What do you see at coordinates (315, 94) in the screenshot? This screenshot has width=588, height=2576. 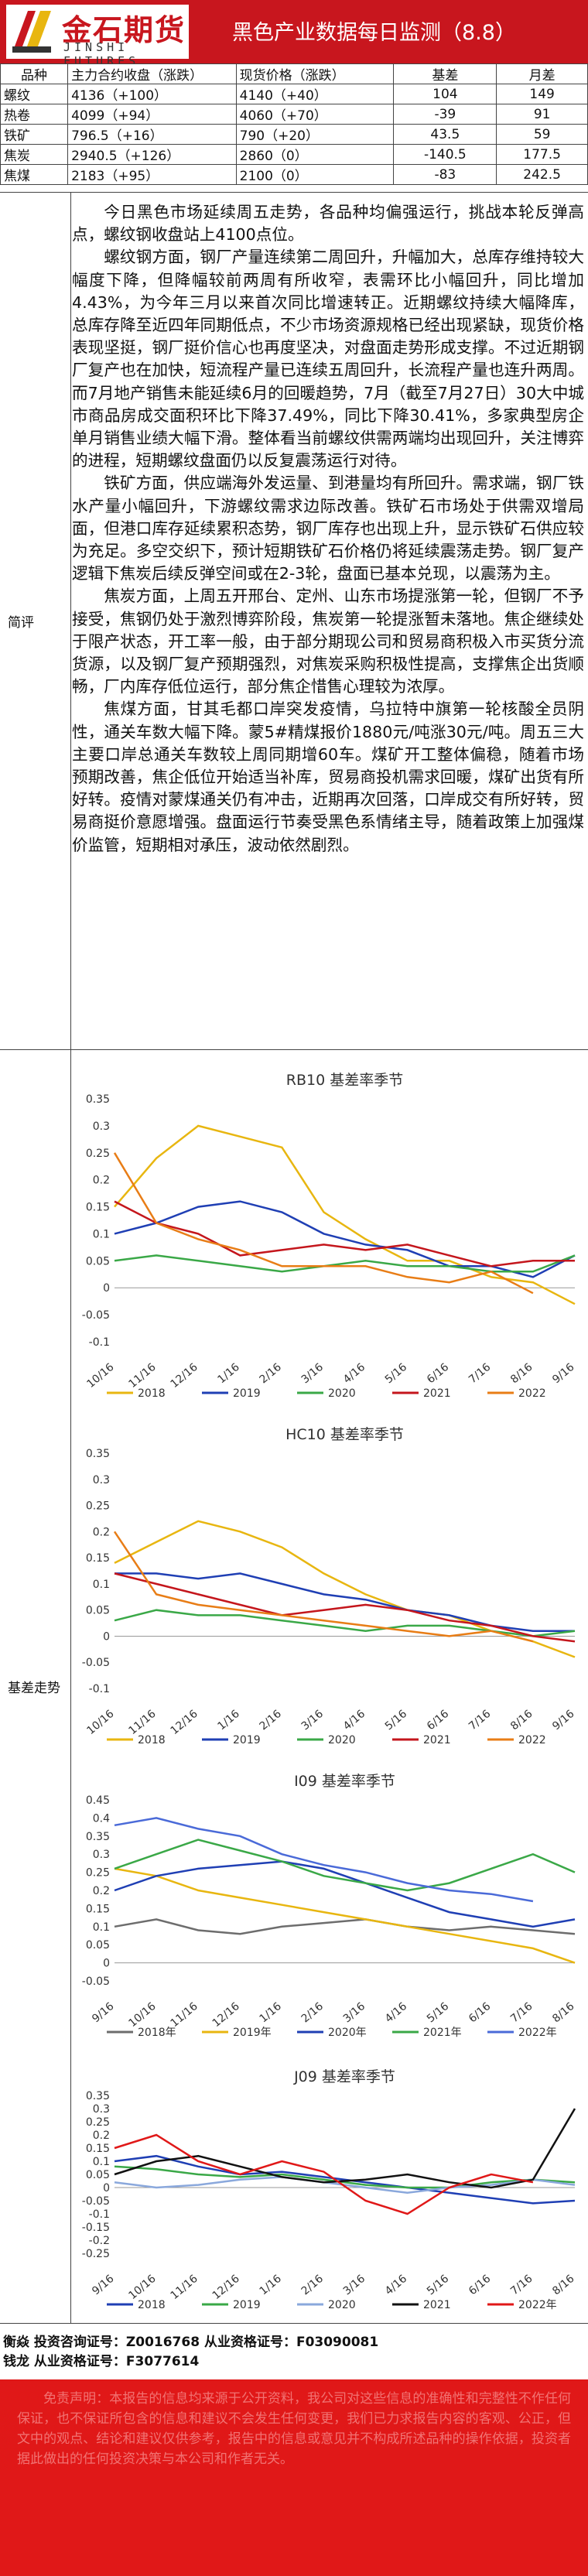 I see `table-cell: 4140（+40）` at bounding box center [315, 94].